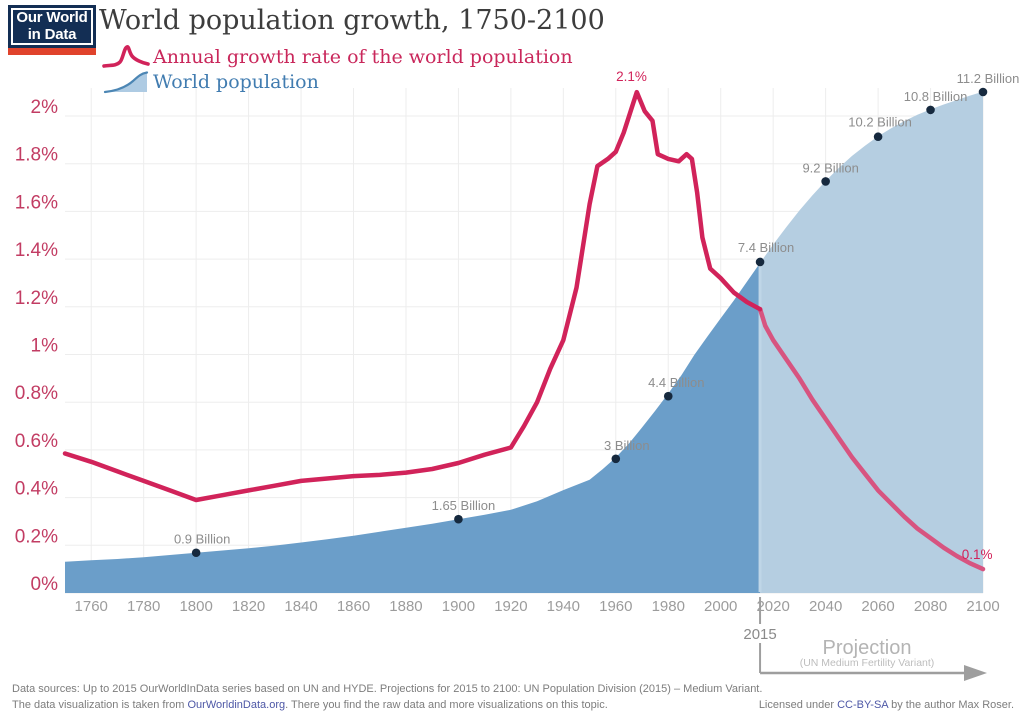 The height and width of the screenshot is (717, 1024). What do you see at coordinates (36, 441) in the screenshot?
I see `y-axis-tick-label: 0.6%` at bounding box center [36, 441].